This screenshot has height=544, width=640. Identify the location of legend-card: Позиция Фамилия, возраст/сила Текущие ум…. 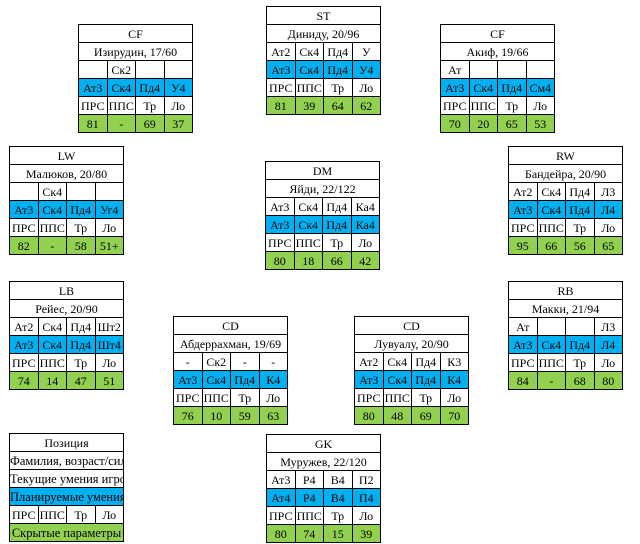
(66, 487).